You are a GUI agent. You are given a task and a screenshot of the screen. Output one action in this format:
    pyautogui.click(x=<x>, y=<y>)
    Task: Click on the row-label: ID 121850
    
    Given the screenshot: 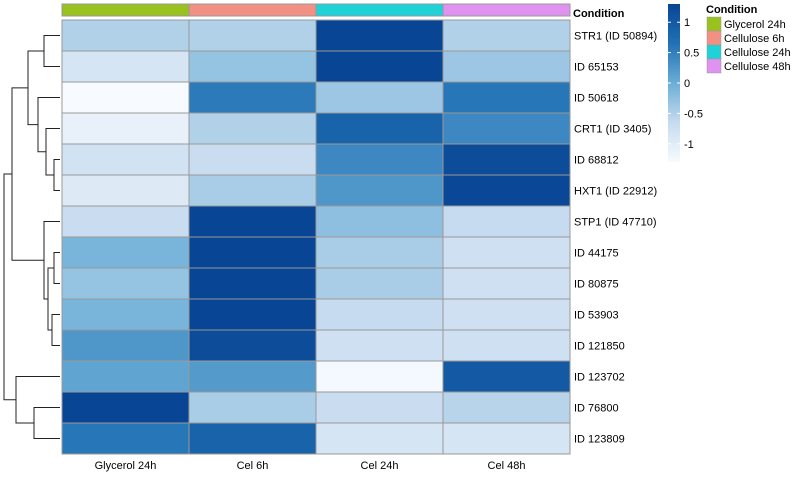 What is the action you would take?
    pyautogui.click(x=599, y=347)
    